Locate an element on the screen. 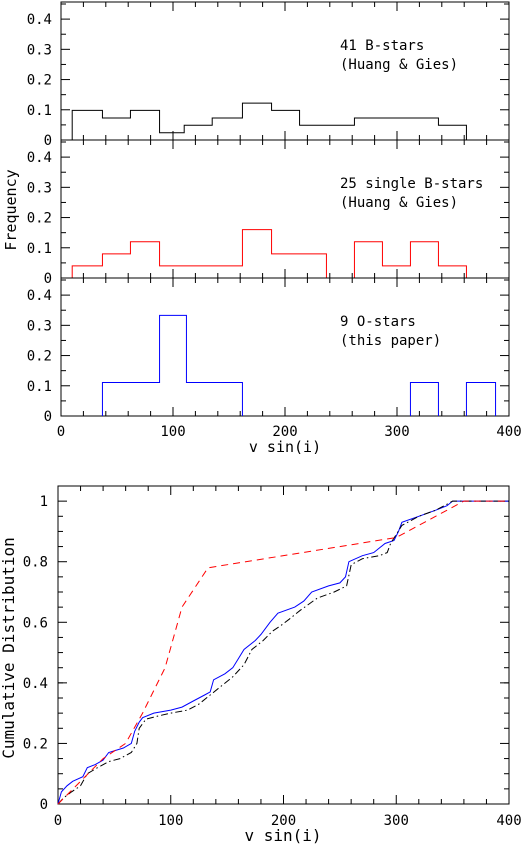 The width and height of the screenshot is (524, 851). panel-label: (this paper) is located at coordinates (390, 341).